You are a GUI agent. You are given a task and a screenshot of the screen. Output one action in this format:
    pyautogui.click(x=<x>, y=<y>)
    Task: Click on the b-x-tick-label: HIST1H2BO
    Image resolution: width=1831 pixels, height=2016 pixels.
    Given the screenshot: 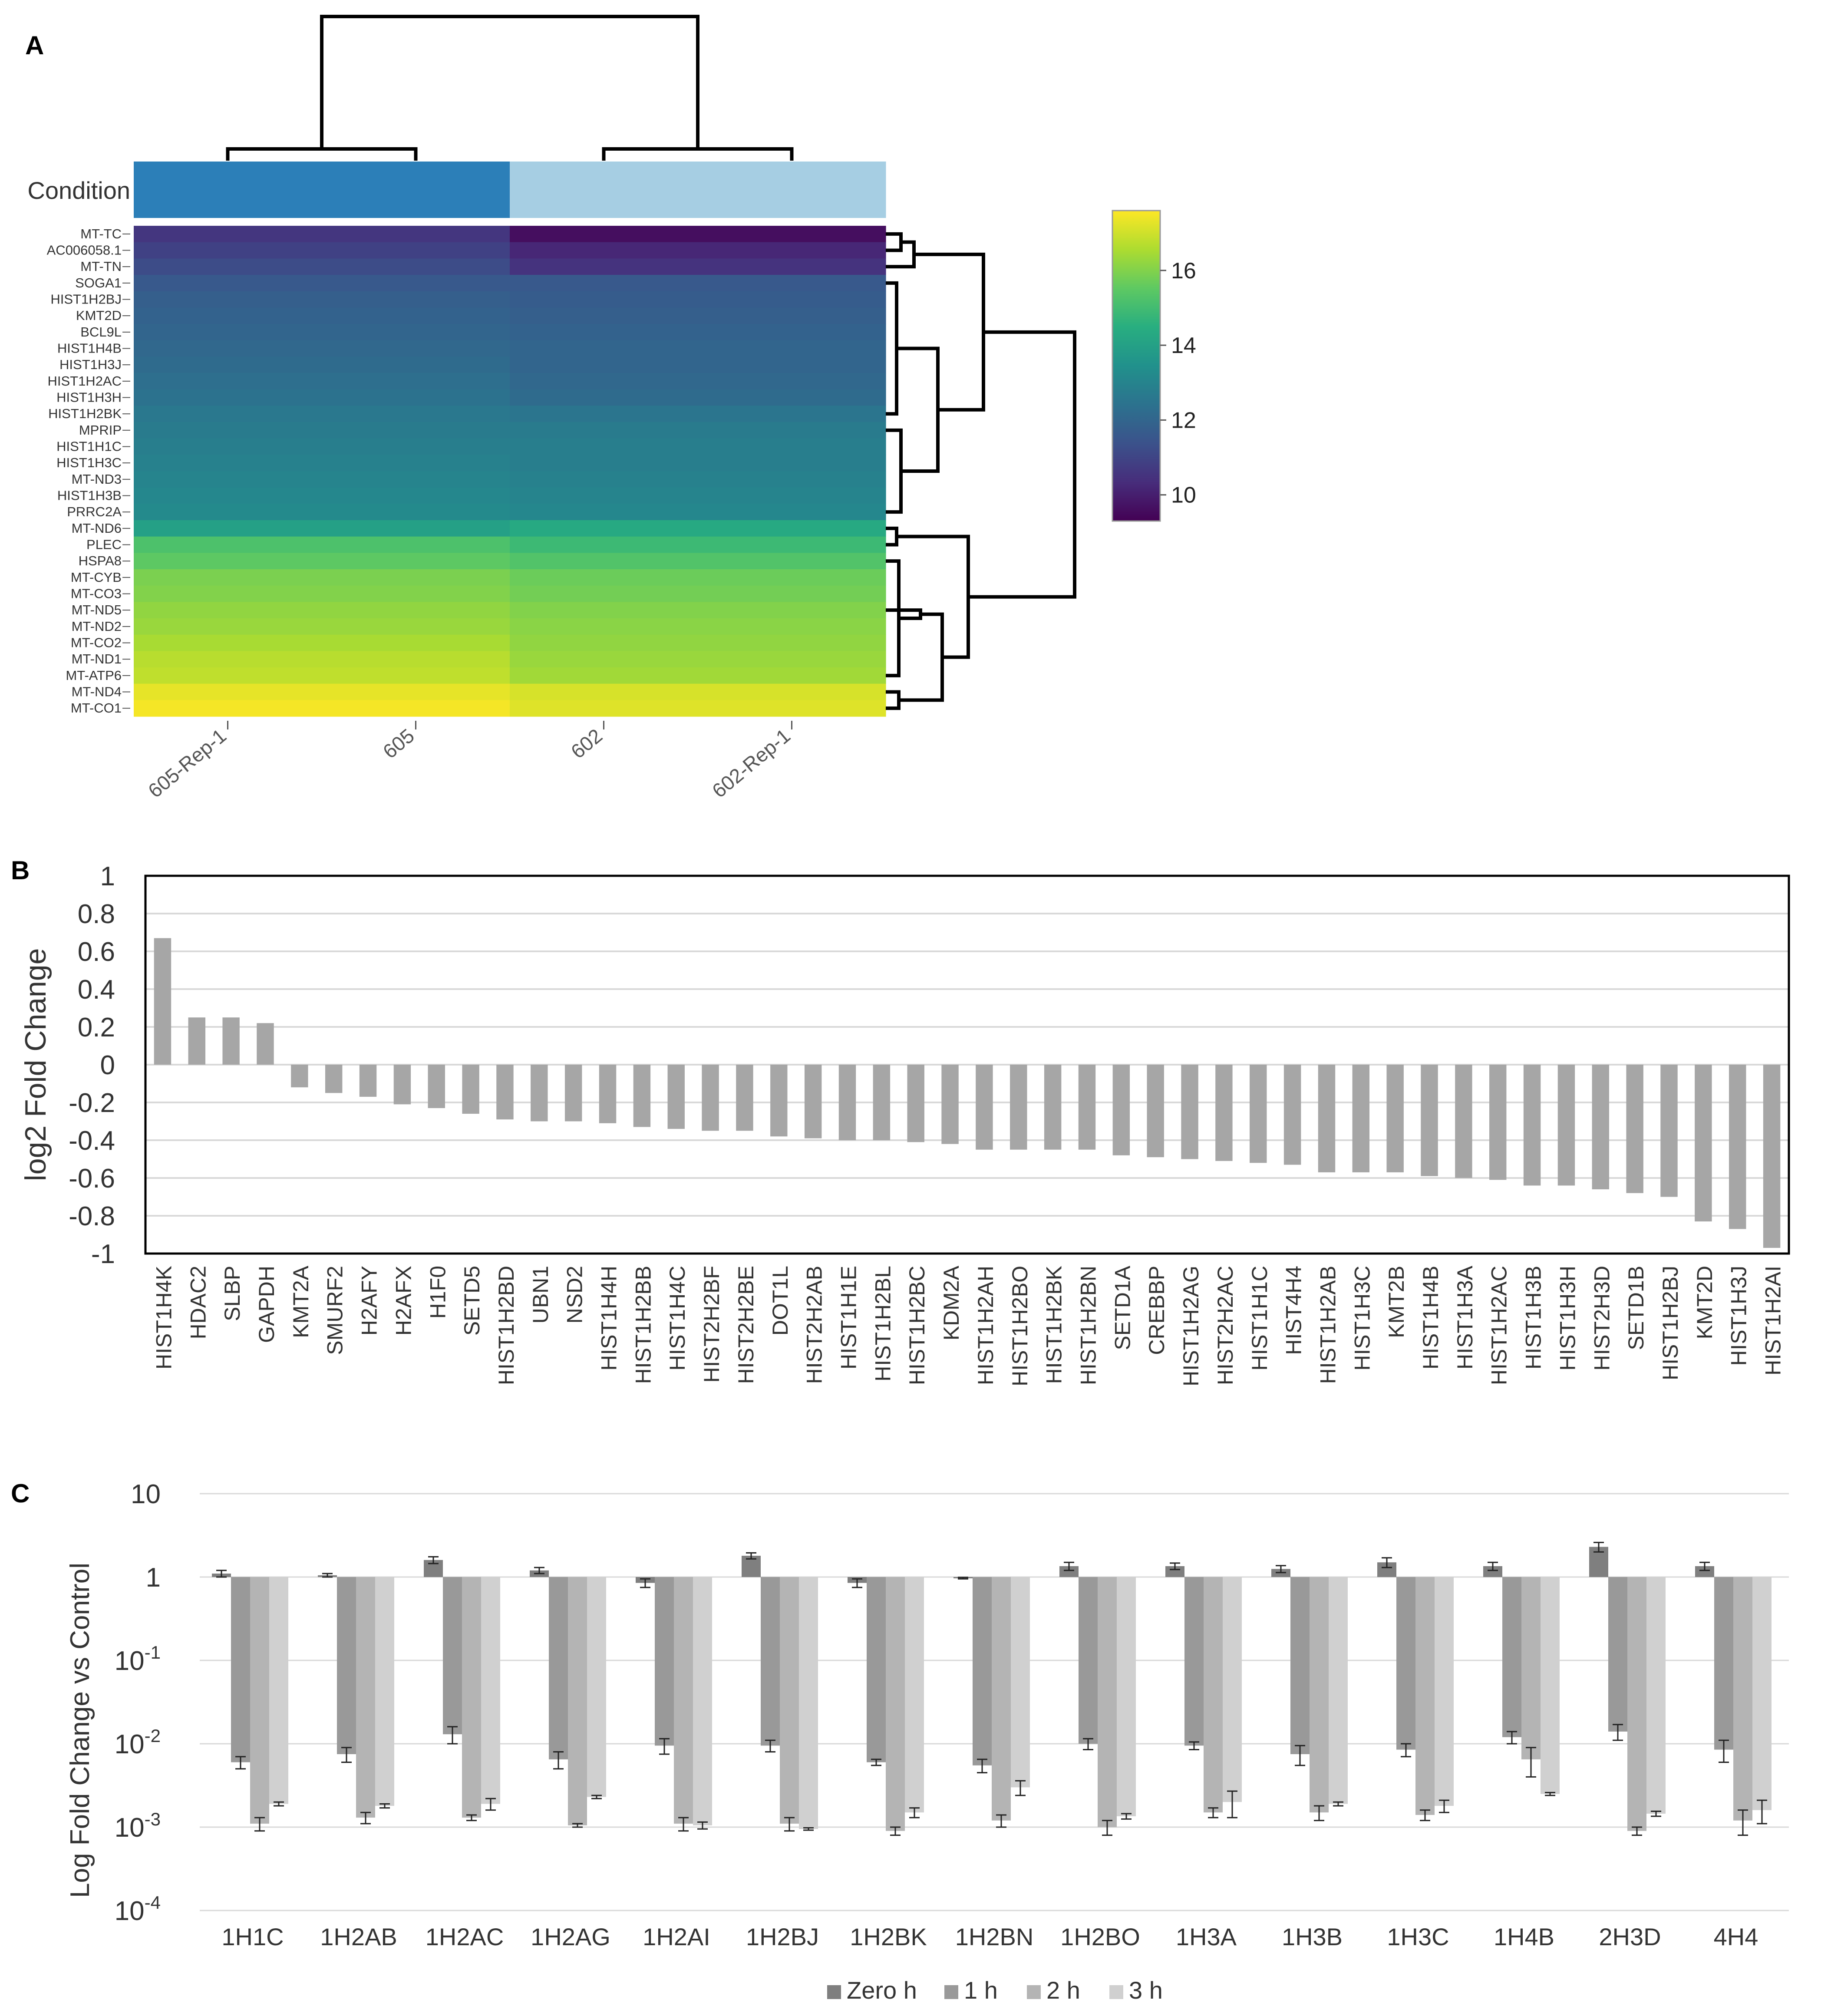 What is the action you would take?
    pyautogui.click(x=1020, y=1326)
    